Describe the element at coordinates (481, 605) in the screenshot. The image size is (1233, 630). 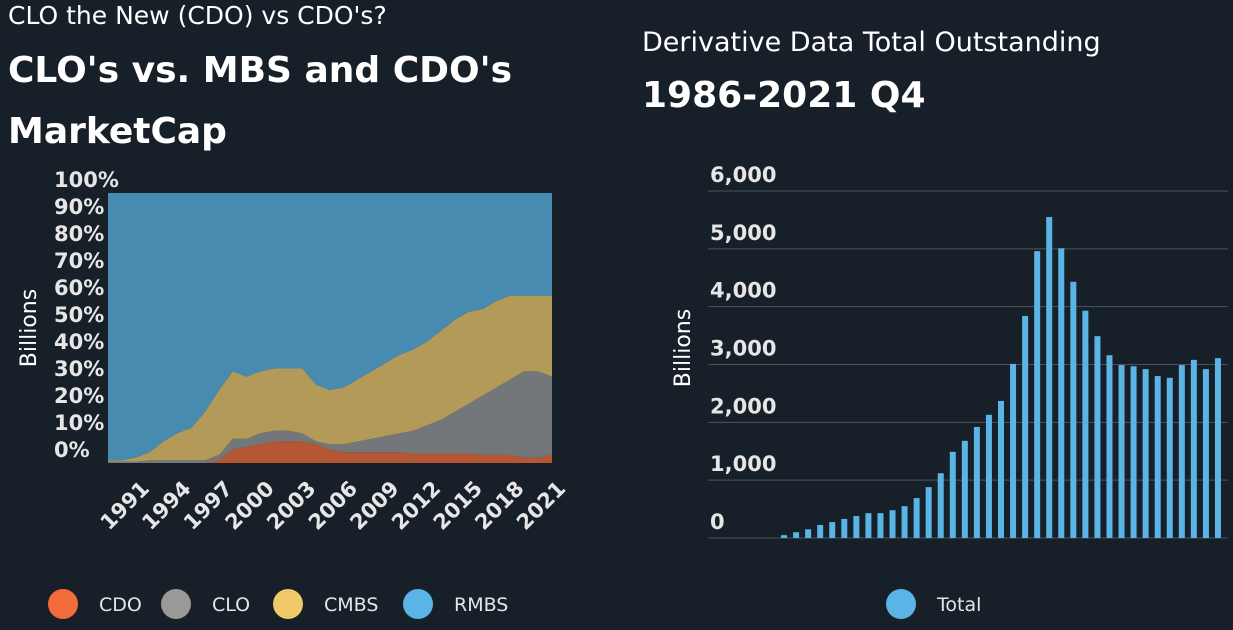
I see `legend-label: RMBS` at that location.